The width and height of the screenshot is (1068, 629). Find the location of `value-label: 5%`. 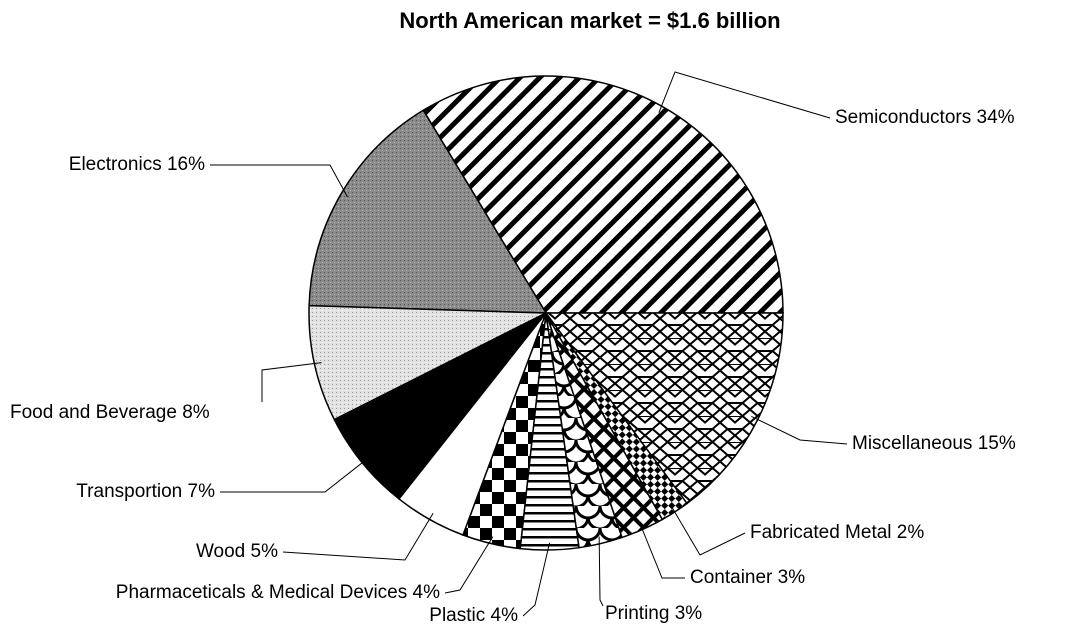

value-label: 5% is located at coordinates (265, 551).